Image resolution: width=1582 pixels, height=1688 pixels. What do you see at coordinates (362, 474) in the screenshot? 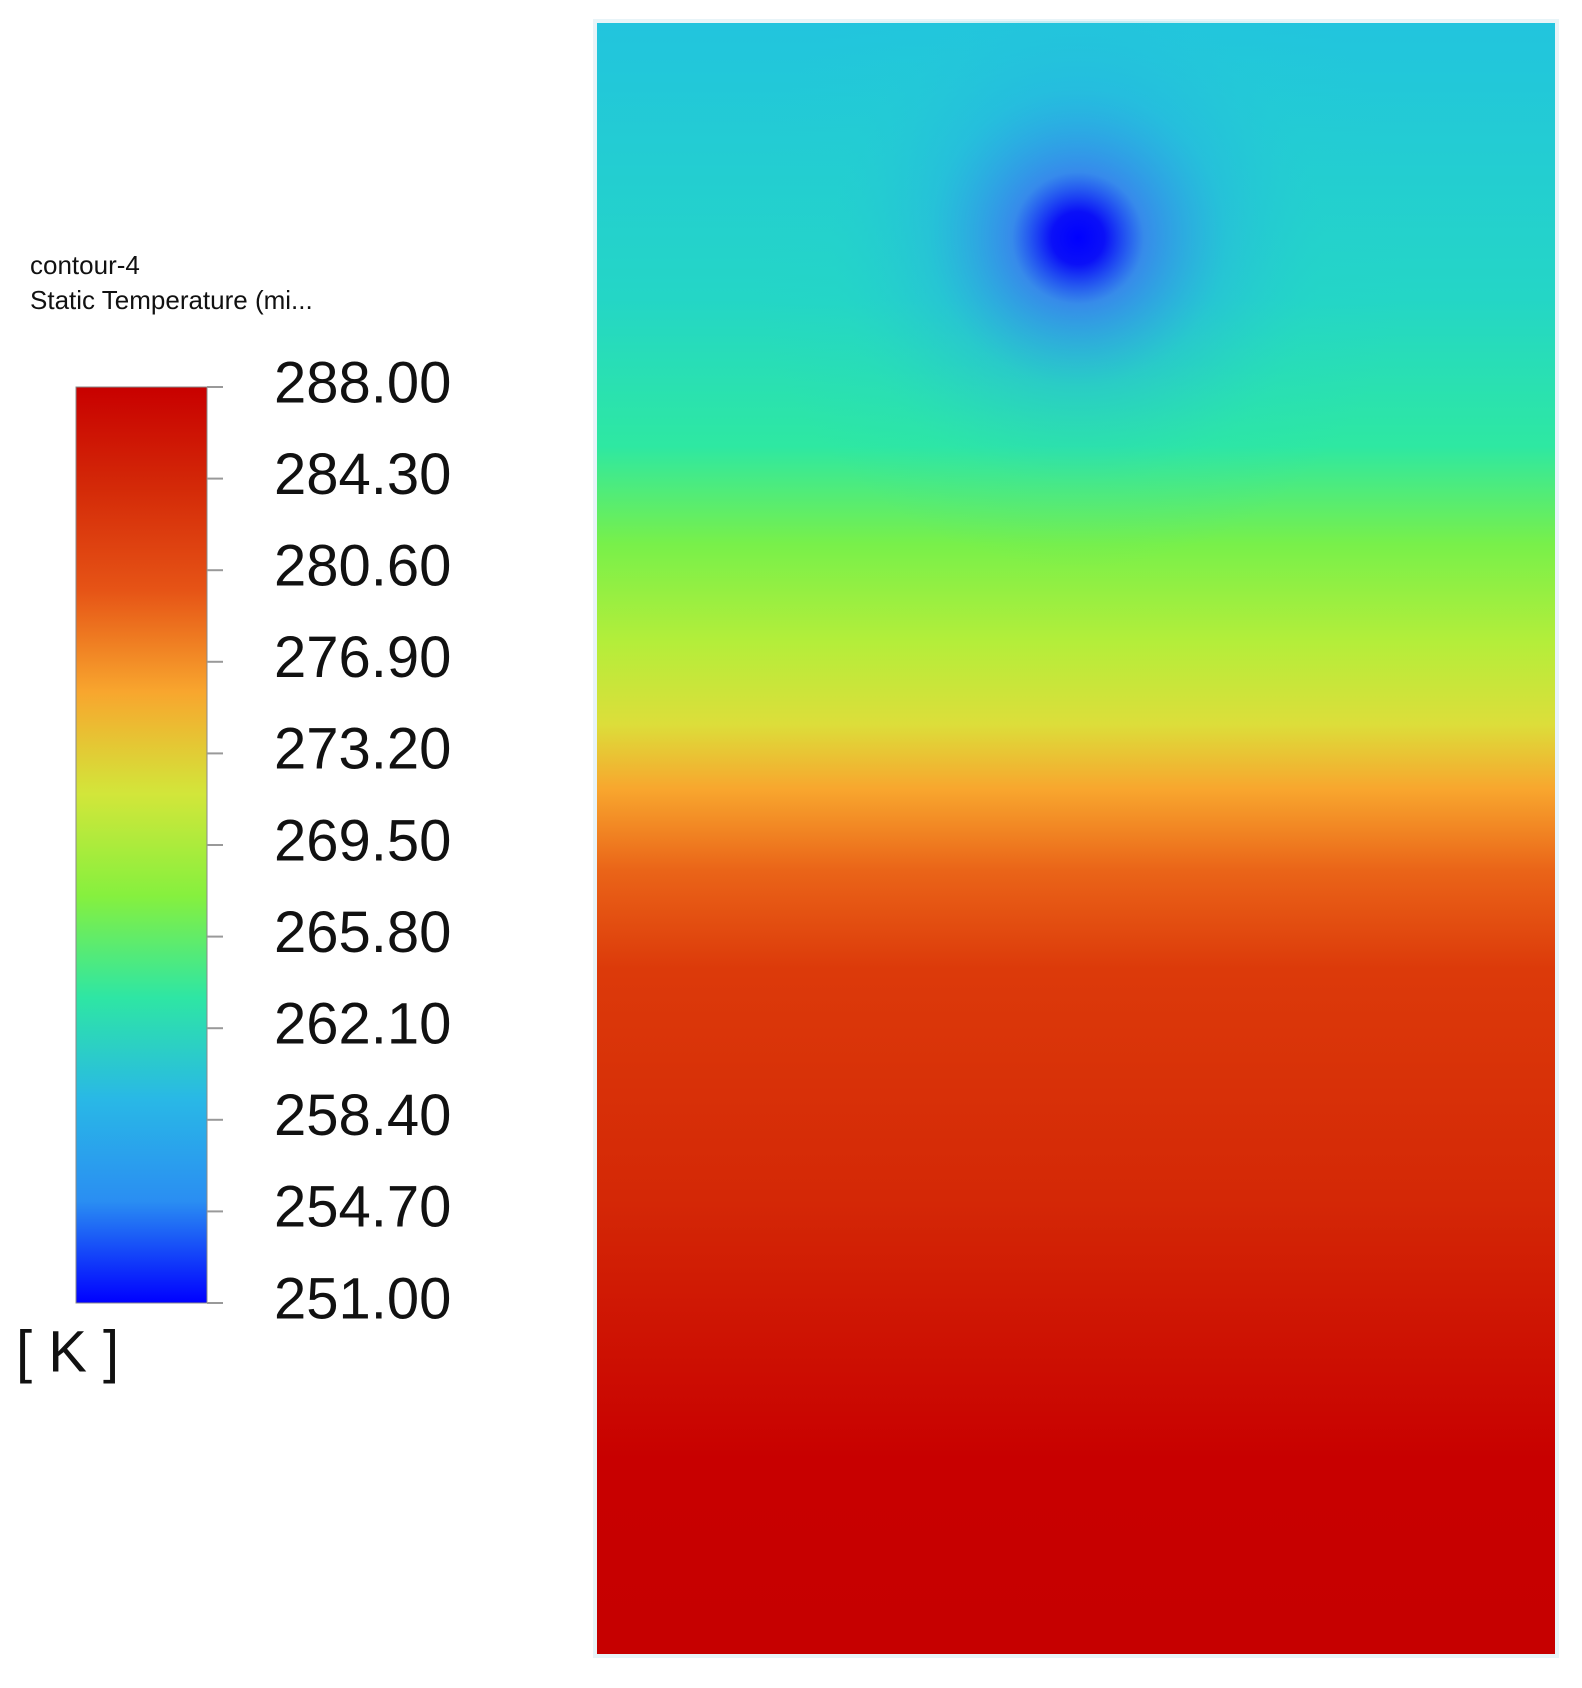
I see `colorbar-tick-label: 284.30` at bounding box center [362, 474].